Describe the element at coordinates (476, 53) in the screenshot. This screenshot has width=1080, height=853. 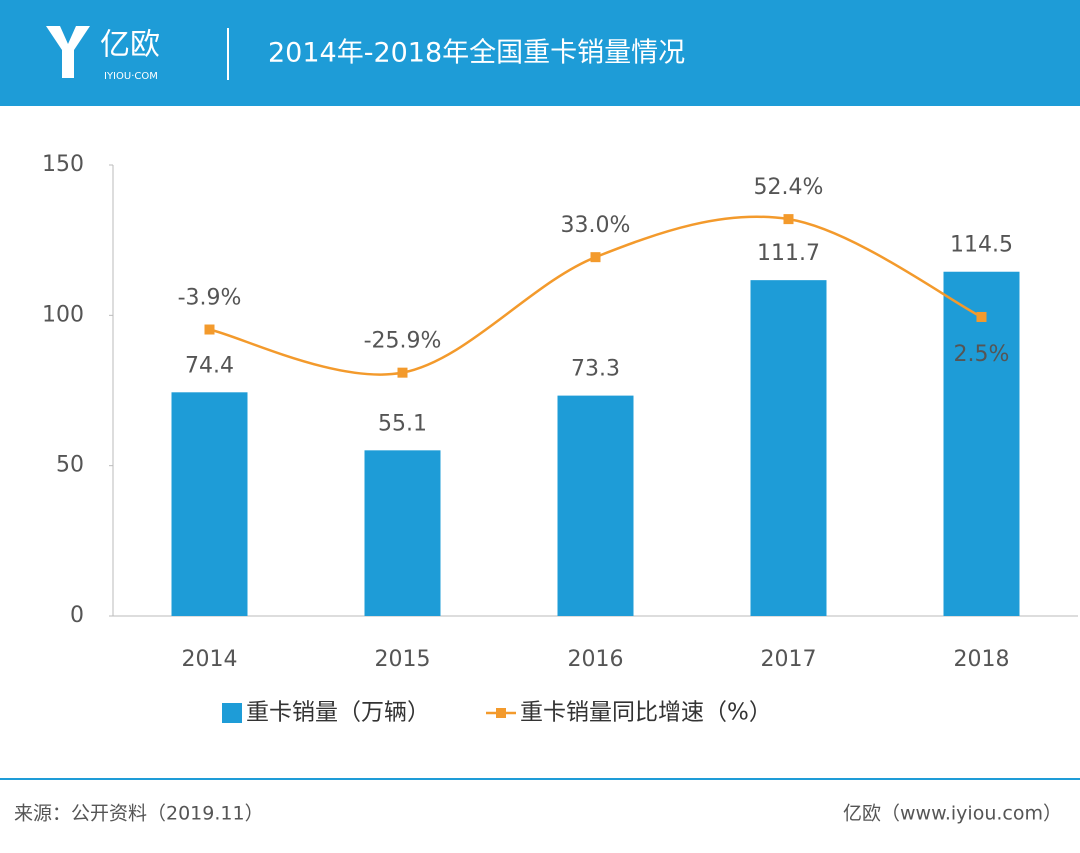
I see `chart-title: 2014年-2018年全国重卡销量情况` at that location.